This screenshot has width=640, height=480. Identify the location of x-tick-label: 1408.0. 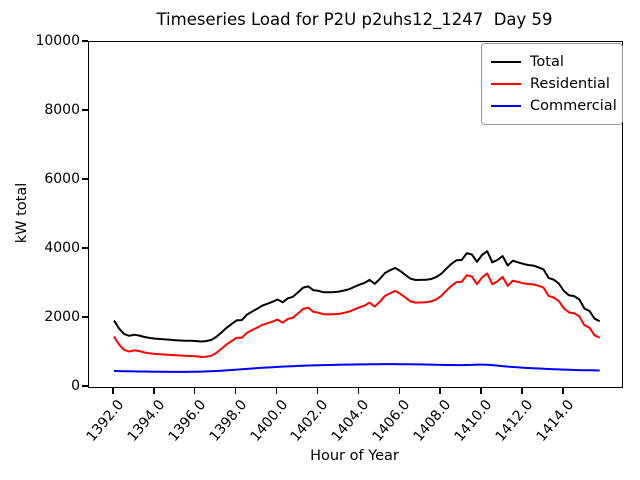
(432, 421).